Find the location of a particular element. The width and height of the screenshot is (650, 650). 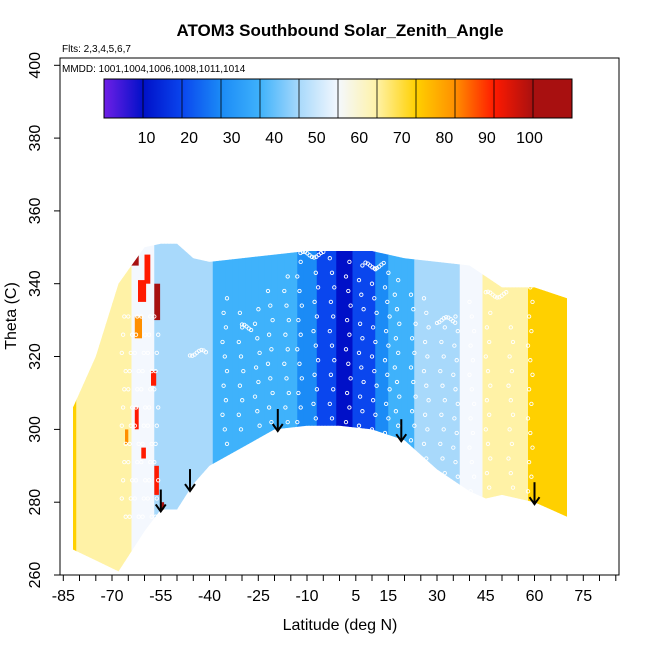

y-tick-label: 380 is located at coordinates (35, 138).